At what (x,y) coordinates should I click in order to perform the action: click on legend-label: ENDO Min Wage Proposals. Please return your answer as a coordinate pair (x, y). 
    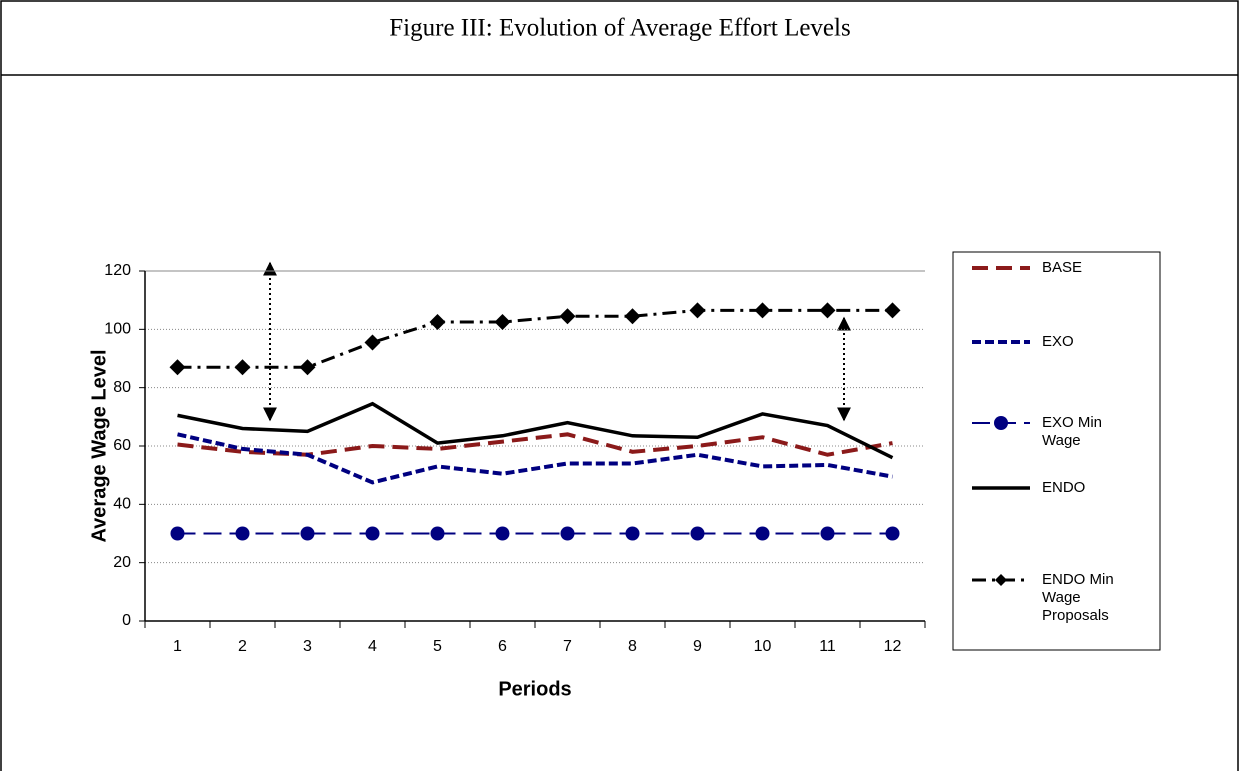
    Looking at the image, I should click on (1078, 597).